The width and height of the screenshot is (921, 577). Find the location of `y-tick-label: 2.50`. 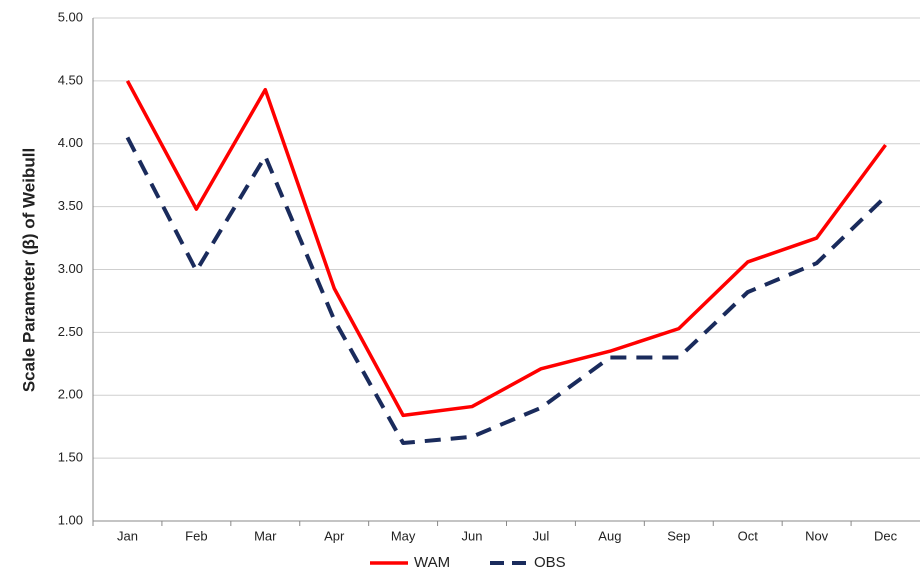

y-tick-label: 2.50 is located at coordinates (70, 331).